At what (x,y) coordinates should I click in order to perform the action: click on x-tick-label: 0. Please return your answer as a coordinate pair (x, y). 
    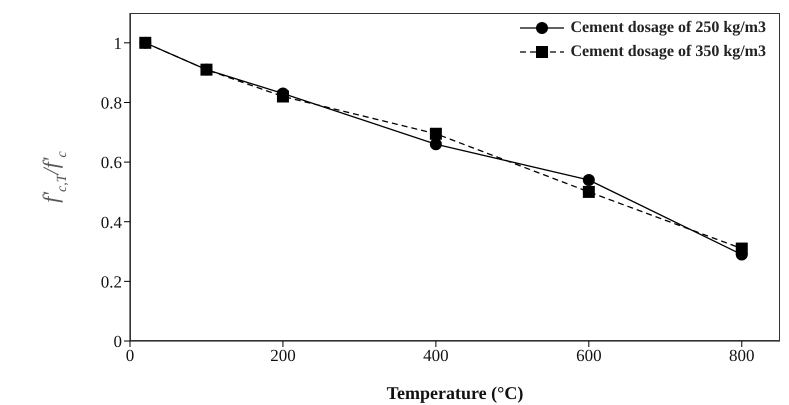
    Looking at the image, I should click on (130, 356).